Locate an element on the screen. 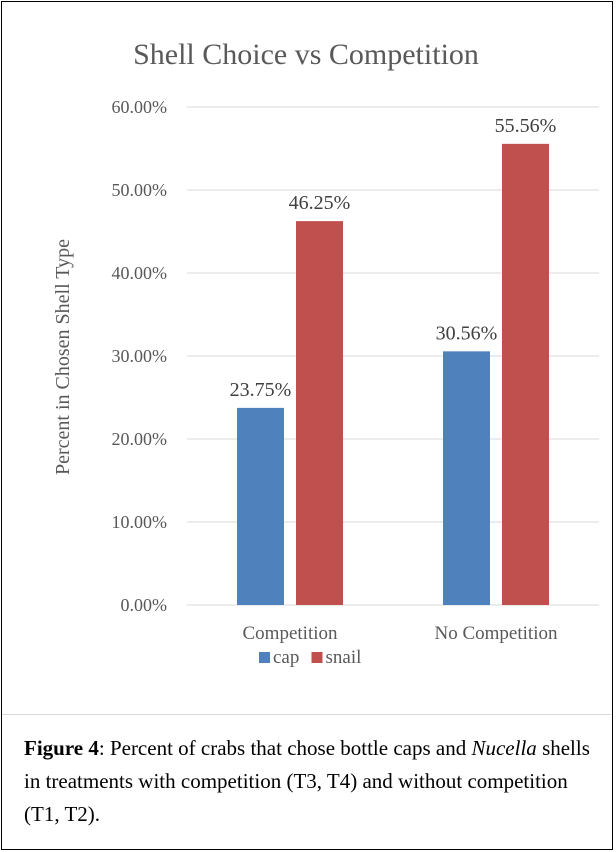 The image size is (616, 852). chart-title: Shell Choice vs Competition is located at coordinates (306, 54).